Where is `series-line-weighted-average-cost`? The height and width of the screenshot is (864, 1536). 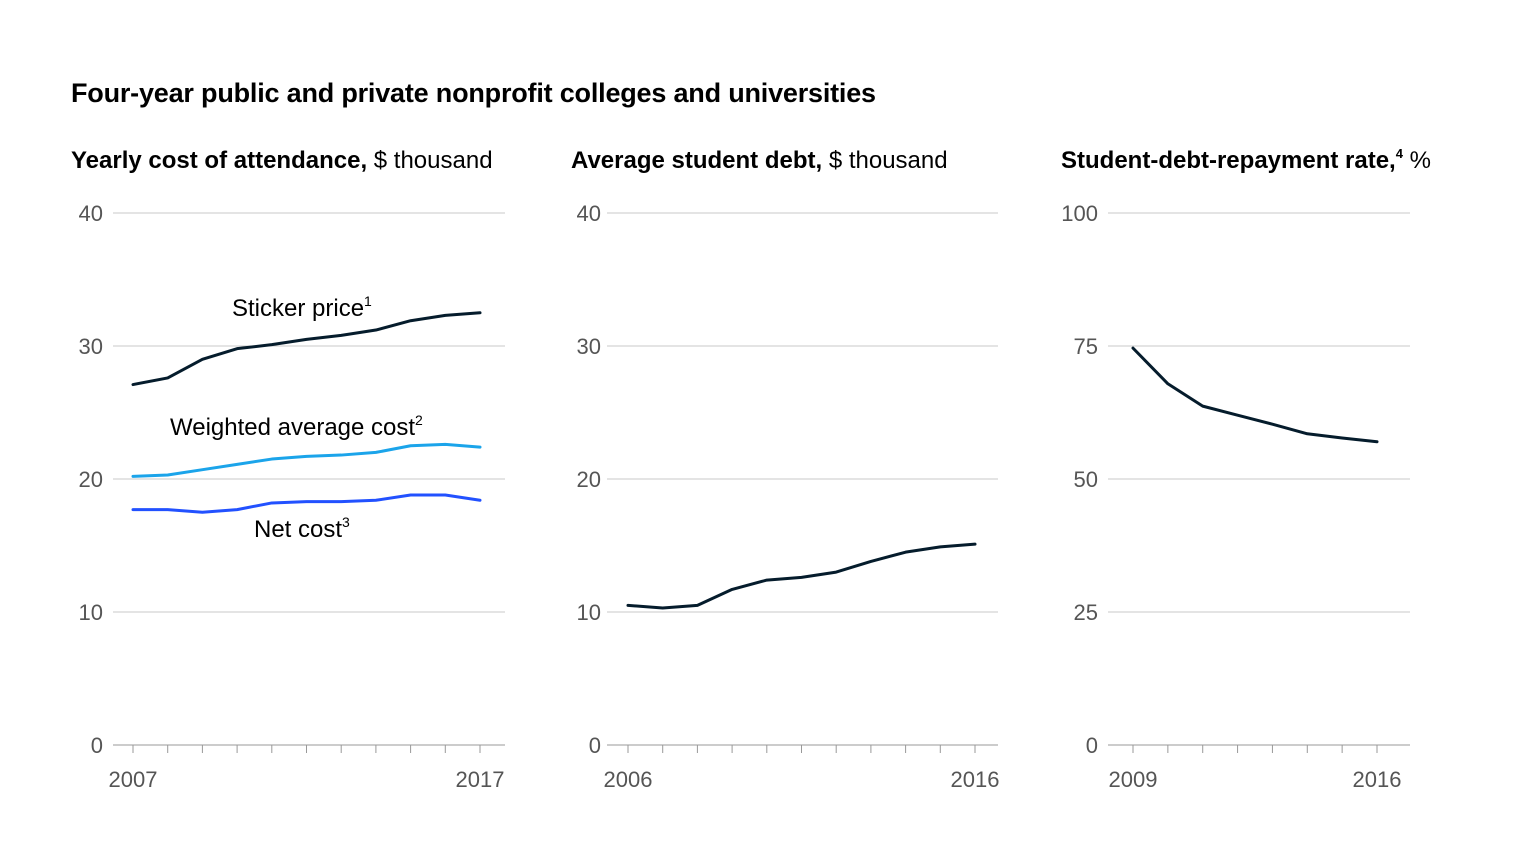
series-line-weighted-average-cost is located at coordinates (306, 460).